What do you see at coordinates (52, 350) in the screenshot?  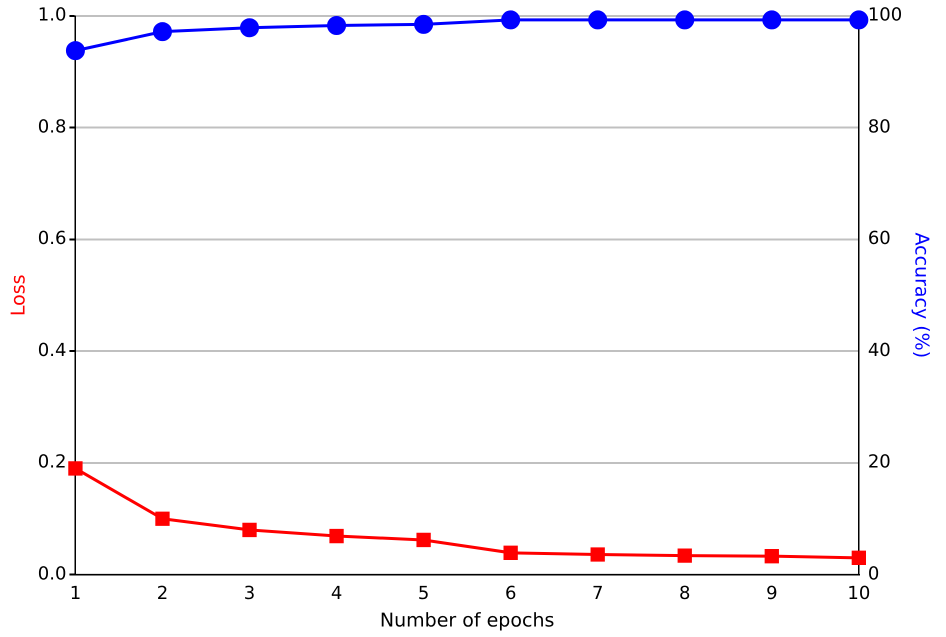 I see `y-tick-label: 0.4` at bounding box center [52, 350].